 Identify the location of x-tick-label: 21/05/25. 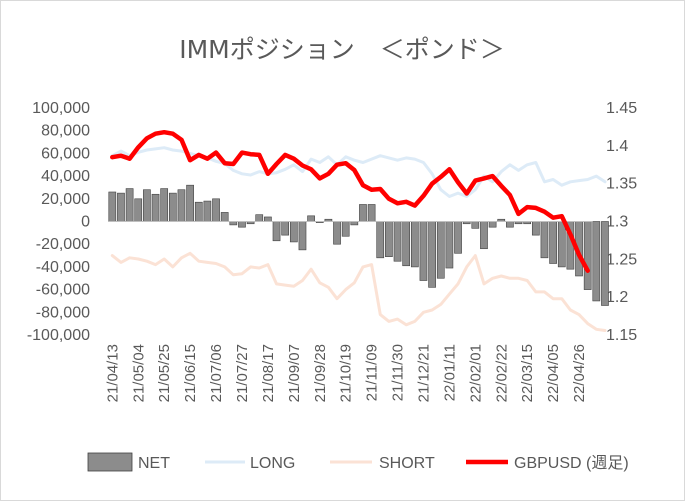
(164, 373).